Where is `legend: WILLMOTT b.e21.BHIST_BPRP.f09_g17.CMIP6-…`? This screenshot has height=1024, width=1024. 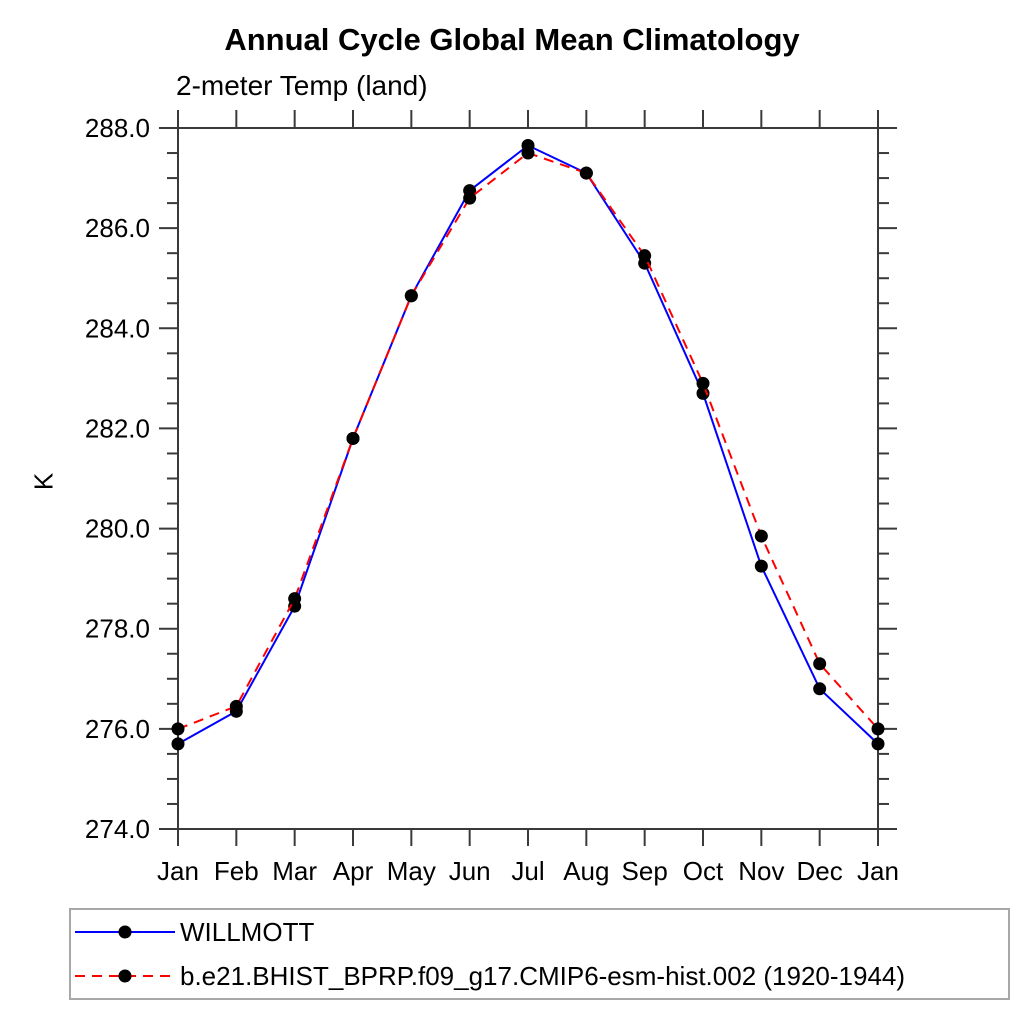
legend: WILLMOTT b.e21.BHIST_BPRP.f09_g17.CMIP6-… is located at coordinates (539, 954).